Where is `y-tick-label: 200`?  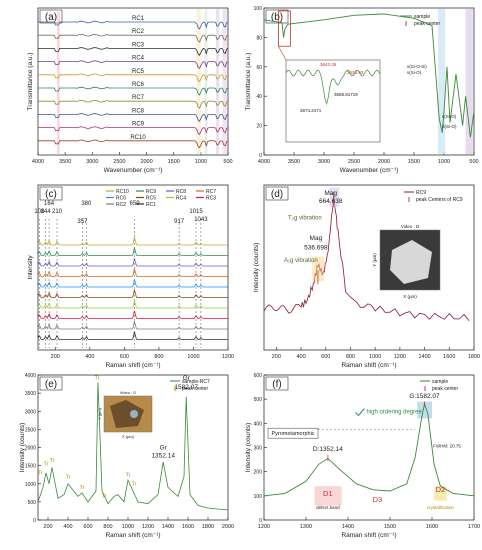 y-tick-label: 200 is located at coordinates (258, 473).